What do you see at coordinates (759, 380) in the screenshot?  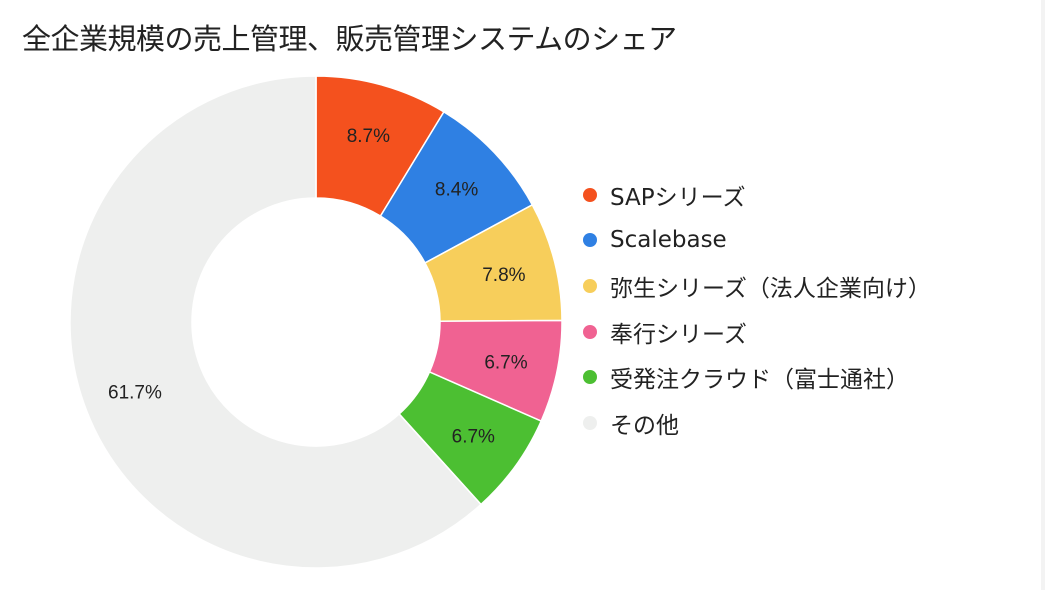 I see `legend-label: 受発注クラウド（富士通社）` at bounding box center [759, 380].